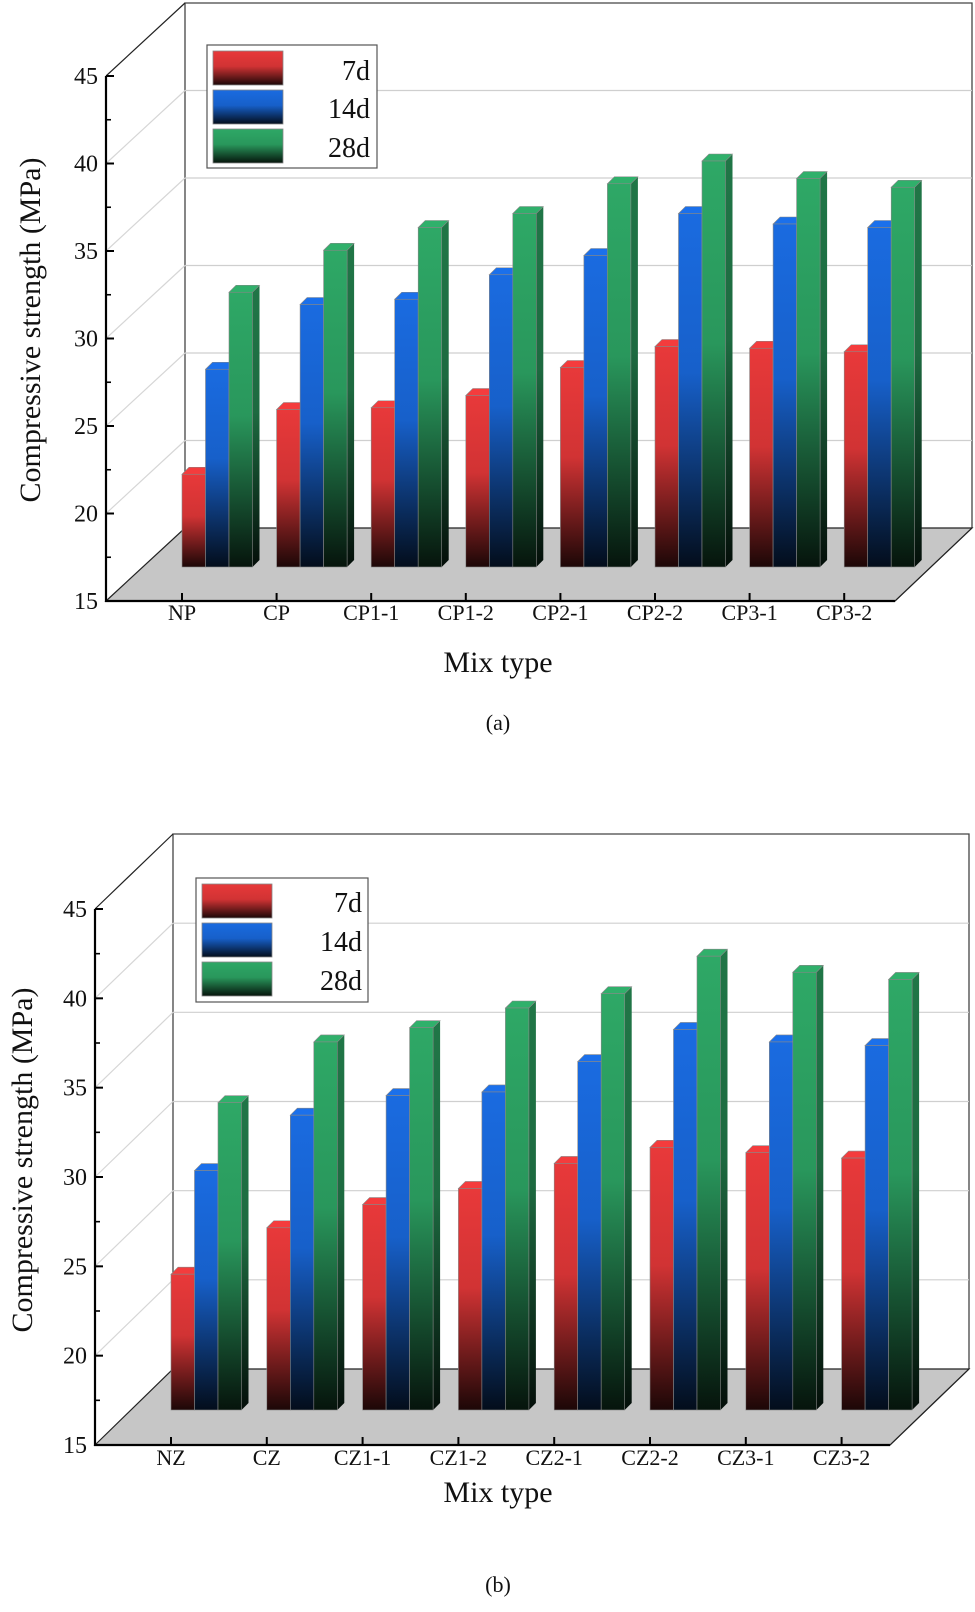 The height and width of the screenshot is (1612, 975). Describe the element at coordinates (282, 940) in the screenshot. I see `legend: 7d 14d 28d` at that location.